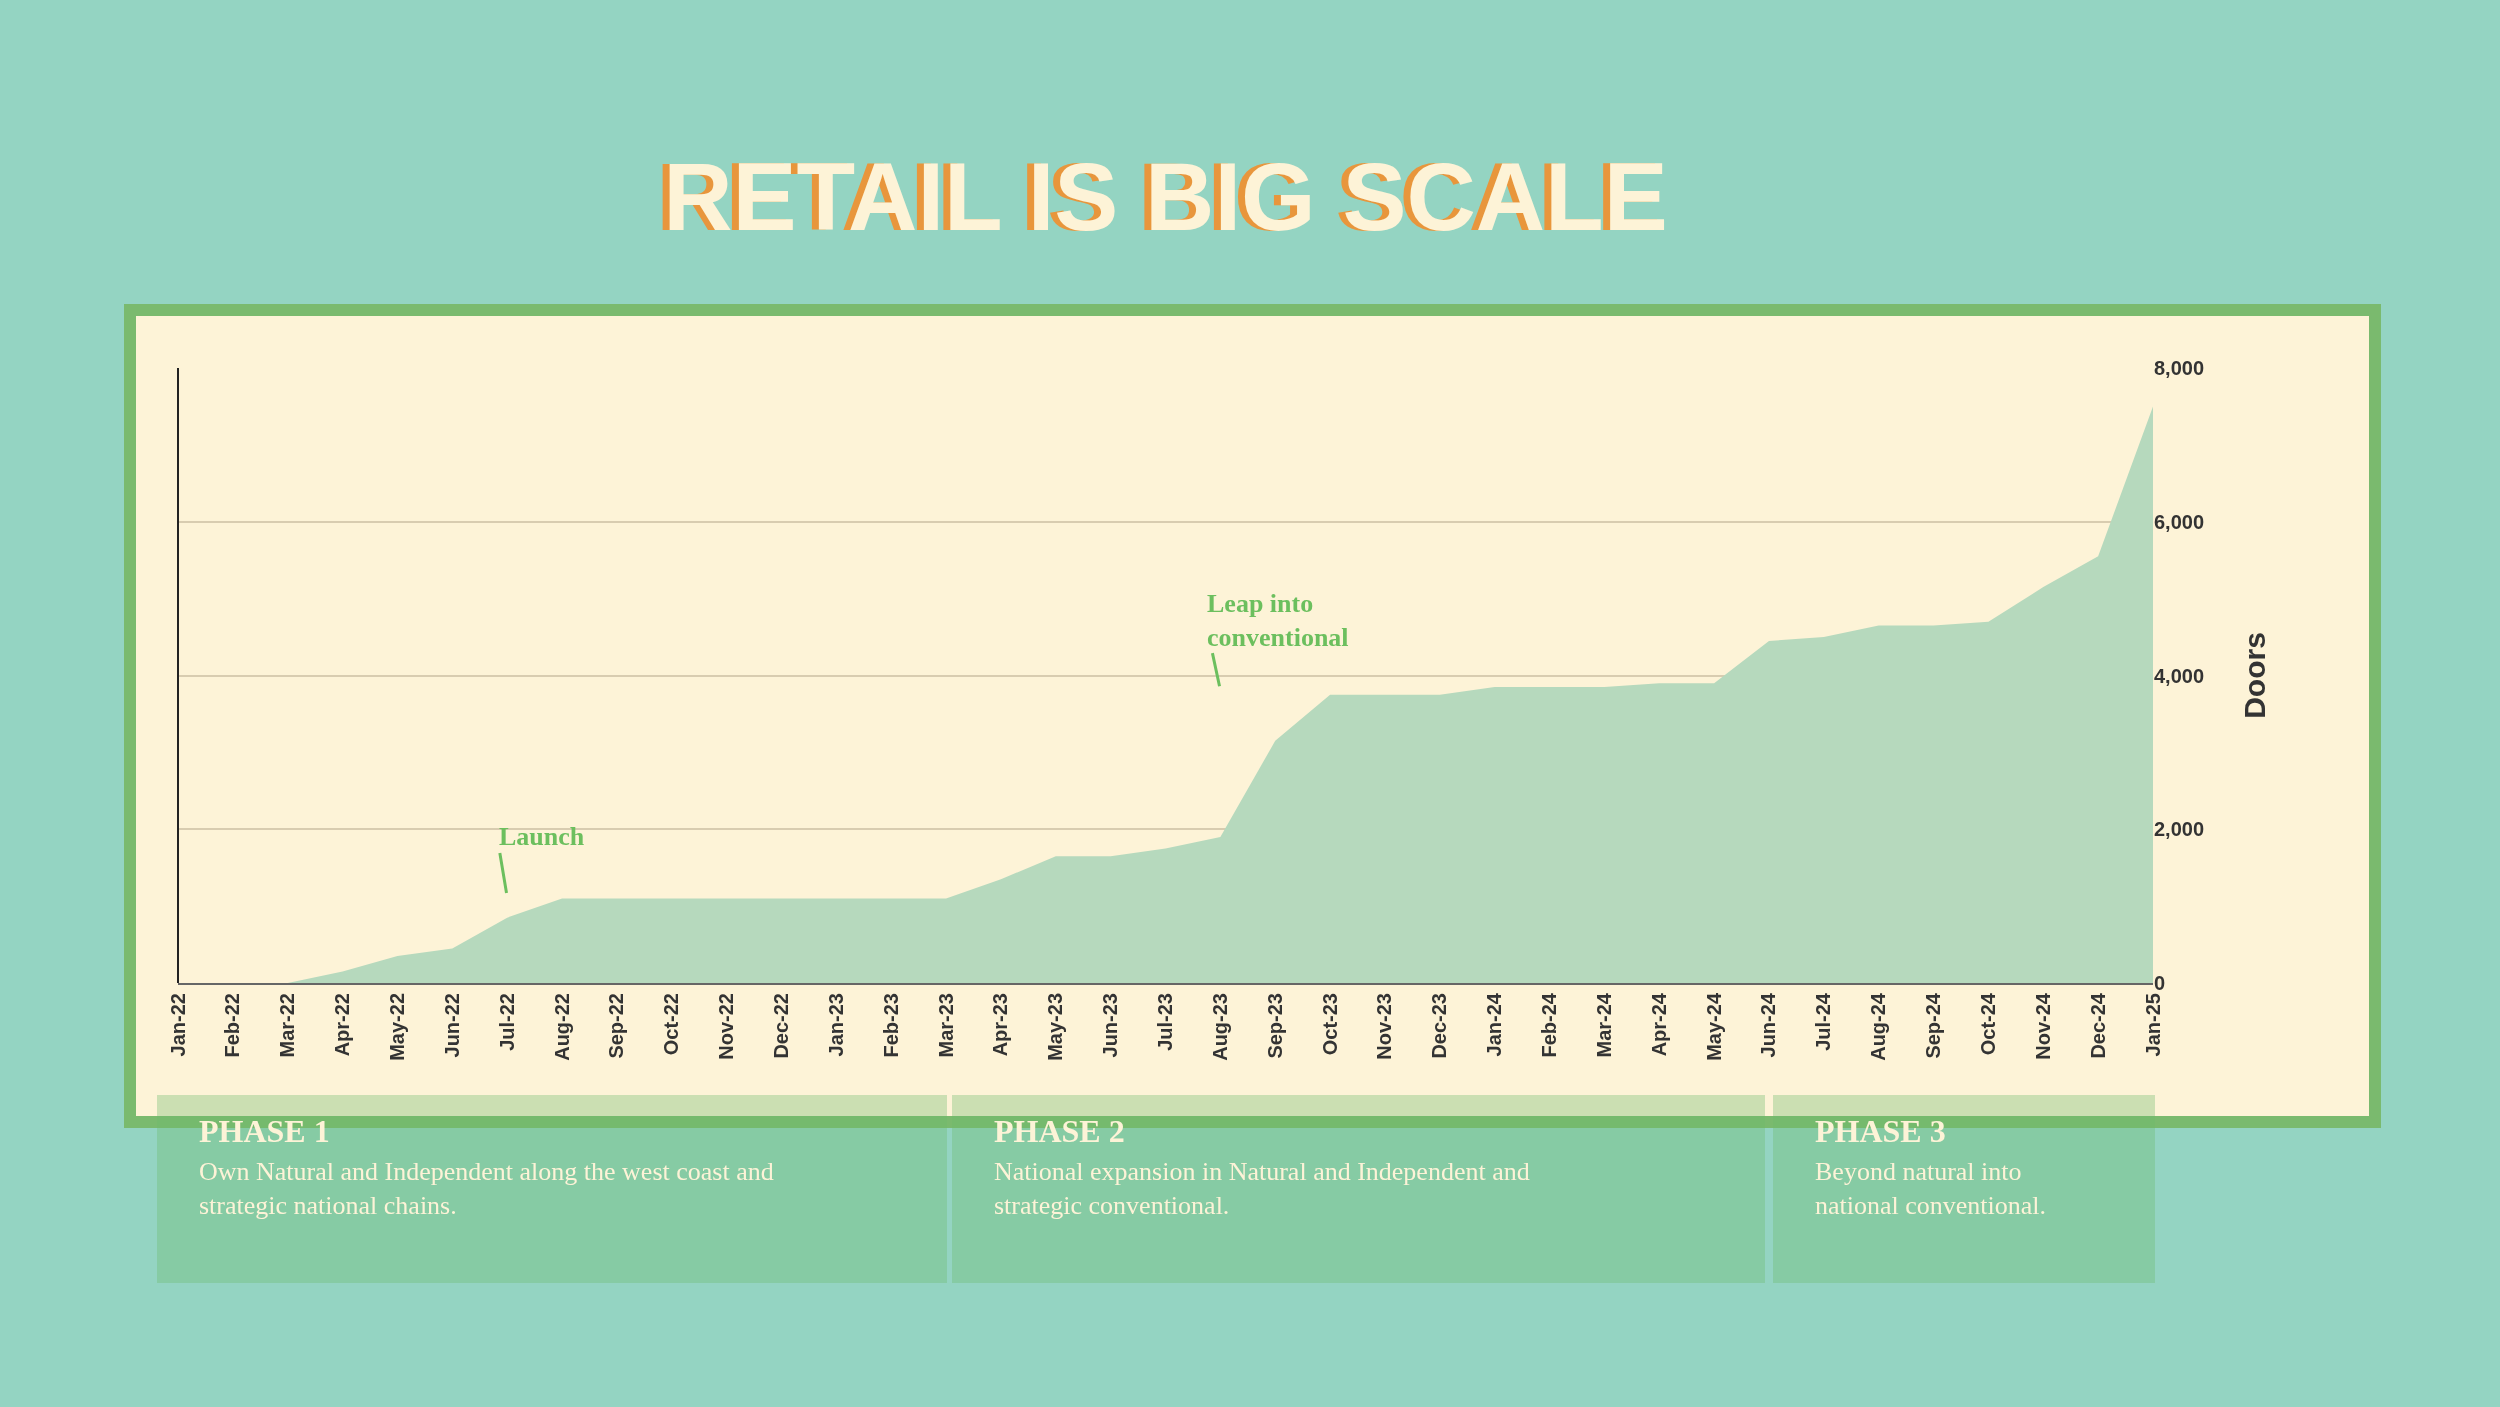 This screenshot has height=1407, width=2500. I want to click on y-tick-label: 0, so click(2160, 983).